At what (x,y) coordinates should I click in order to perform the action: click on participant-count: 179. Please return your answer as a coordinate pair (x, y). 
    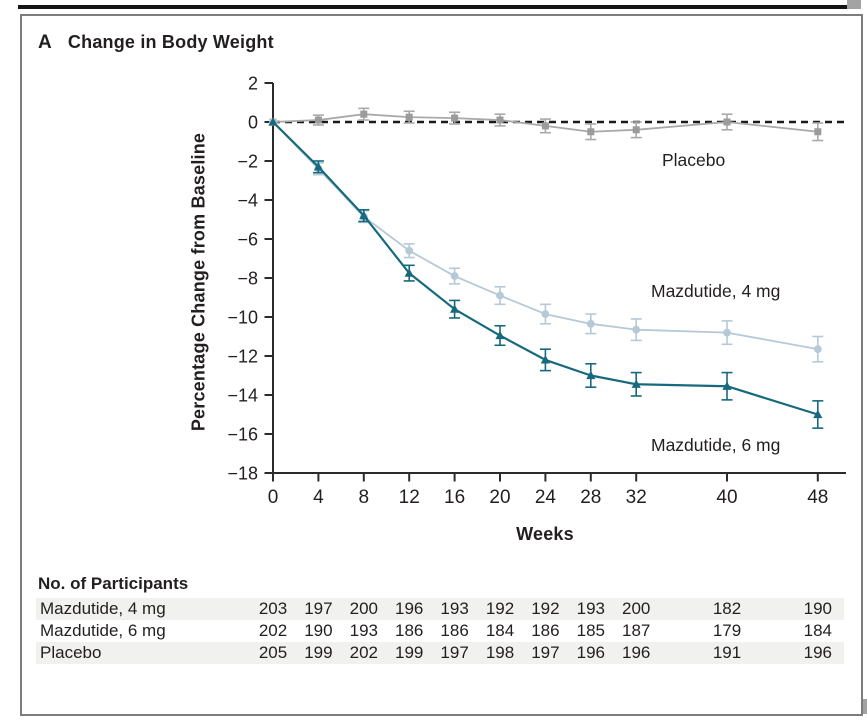
    Looking at the image, I should click on (727, 630).